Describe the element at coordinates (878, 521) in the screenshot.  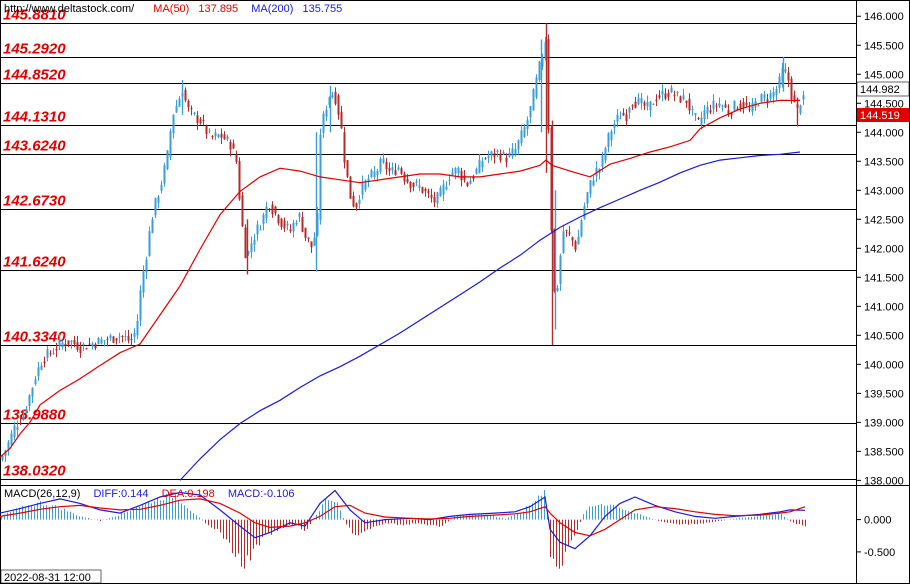
I see `macd-tick-label: 0.000` at that location.